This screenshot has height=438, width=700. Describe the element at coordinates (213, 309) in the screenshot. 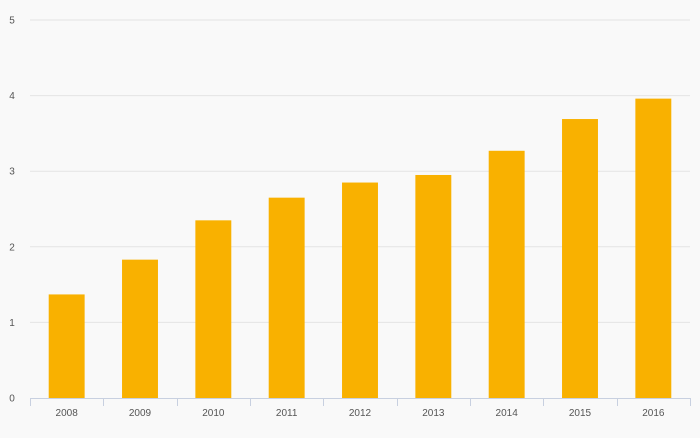

I see `bar-2010` at that location.